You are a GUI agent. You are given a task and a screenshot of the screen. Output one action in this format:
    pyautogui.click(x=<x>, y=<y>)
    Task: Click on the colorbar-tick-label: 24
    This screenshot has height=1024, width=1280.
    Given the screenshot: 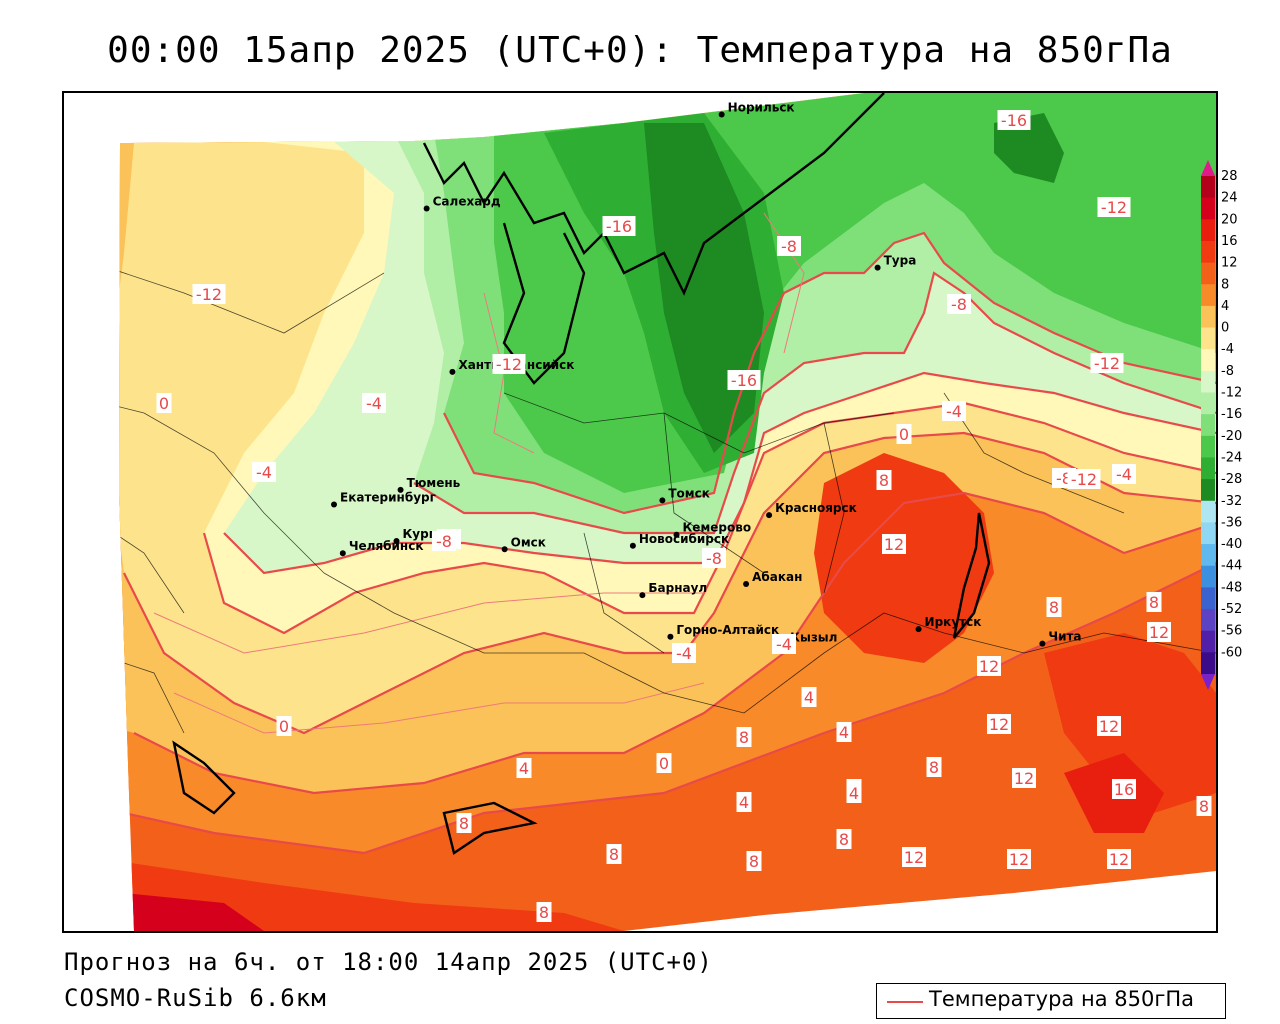 What is the action you would take?
    pyautogui.click(x=1229, y=198)
    